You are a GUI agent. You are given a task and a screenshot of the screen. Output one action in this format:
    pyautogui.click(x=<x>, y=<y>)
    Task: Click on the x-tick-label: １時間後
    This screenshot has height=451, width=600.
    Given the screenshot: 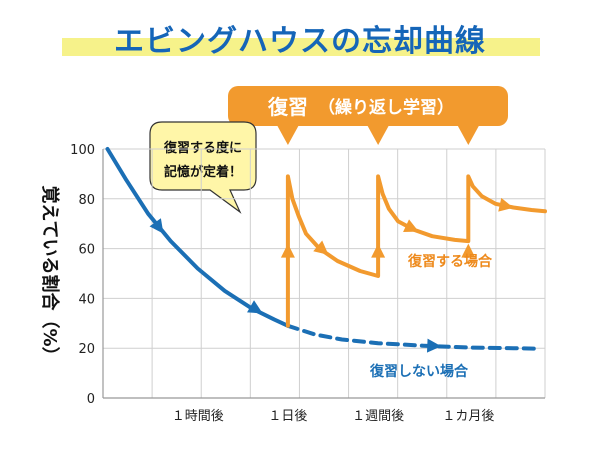 What is the action you would take?
    pyautogui.click(x=198, y=416)
    